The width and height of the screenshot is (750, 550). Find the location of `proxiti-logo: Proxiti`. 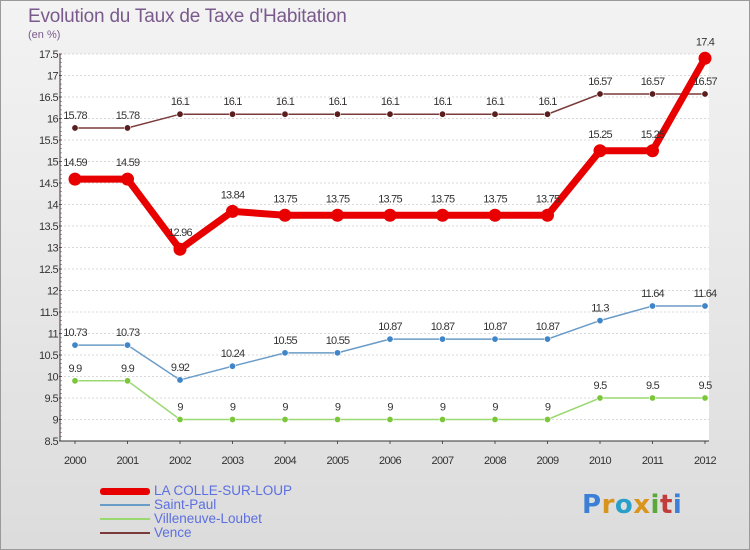

proxiti-logo: Proxiti is located at coordinates (632, 505).